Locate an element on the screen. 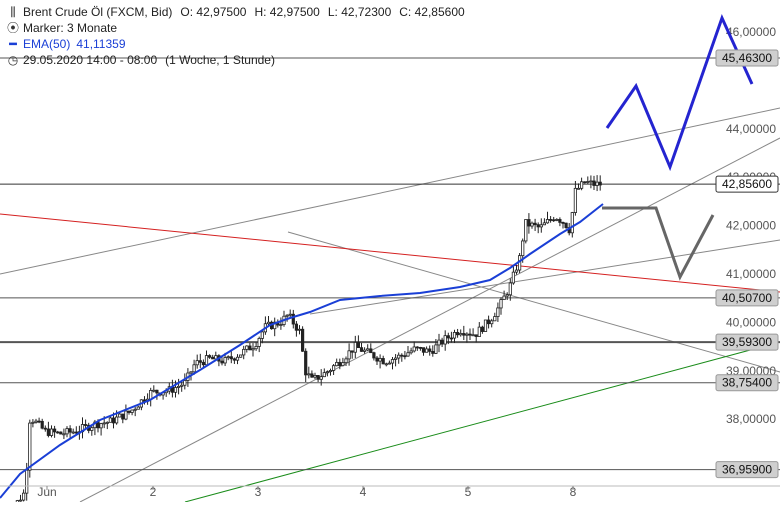 The image size is (780, 507). level-price-label: 42,85600 is located at coordinates (747, 184).